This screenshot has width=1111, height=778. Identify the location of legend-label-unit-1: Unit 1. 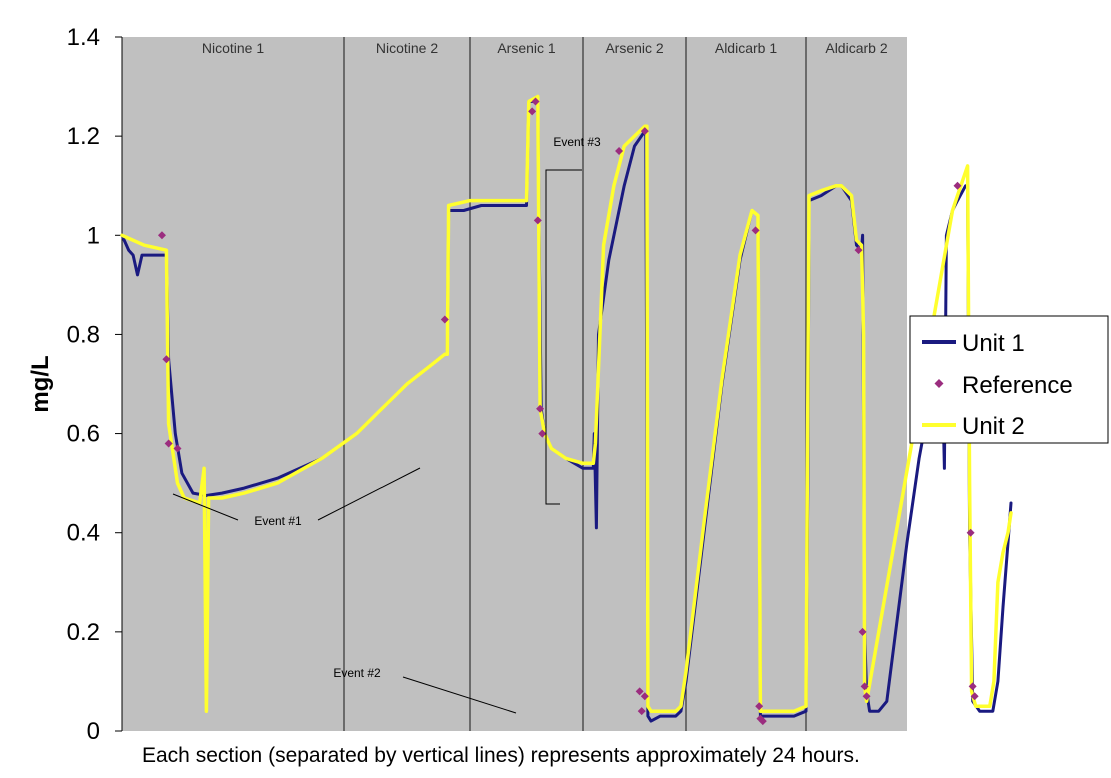
(993, 343).